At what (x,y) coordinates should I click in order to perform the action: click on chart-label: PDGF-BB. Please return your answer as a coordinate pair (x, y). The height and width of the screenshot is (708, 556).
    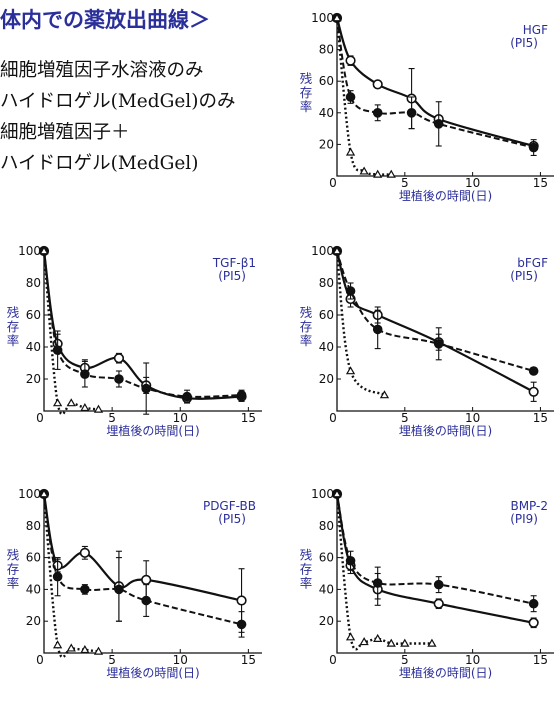
    Looking at the image, I should click on (229, 506).